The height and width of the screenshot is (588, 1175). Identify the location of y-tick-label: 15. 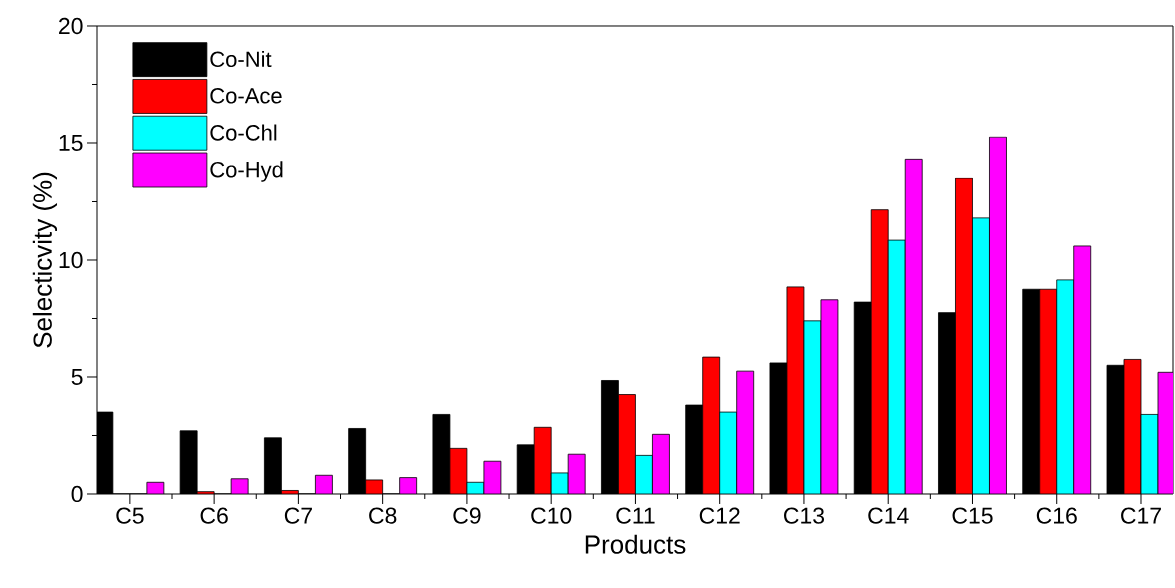
(71, 143).